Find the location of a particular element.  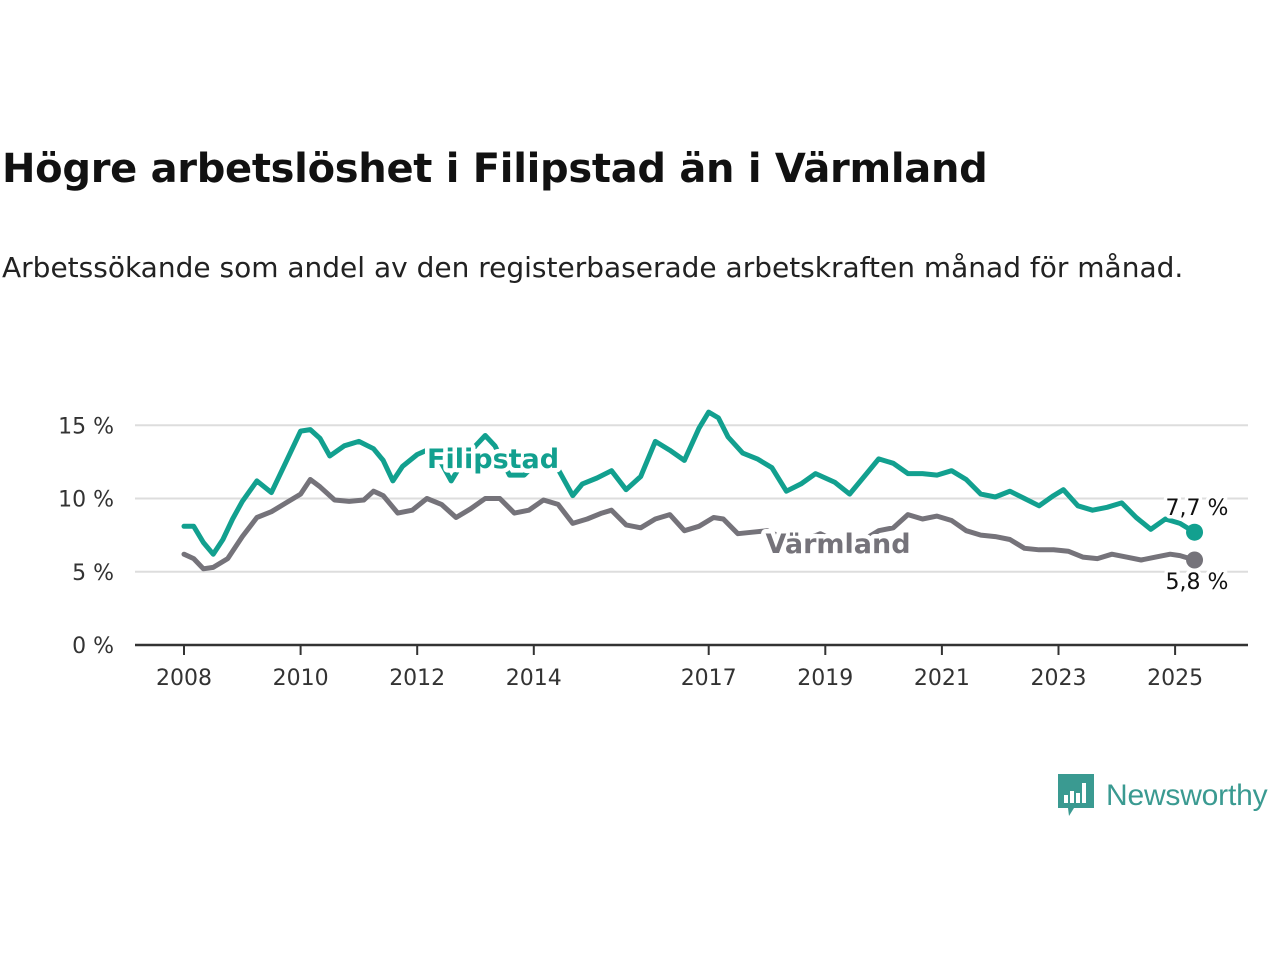

x-tick-label: 2017 is located at coordinates (709, 678).